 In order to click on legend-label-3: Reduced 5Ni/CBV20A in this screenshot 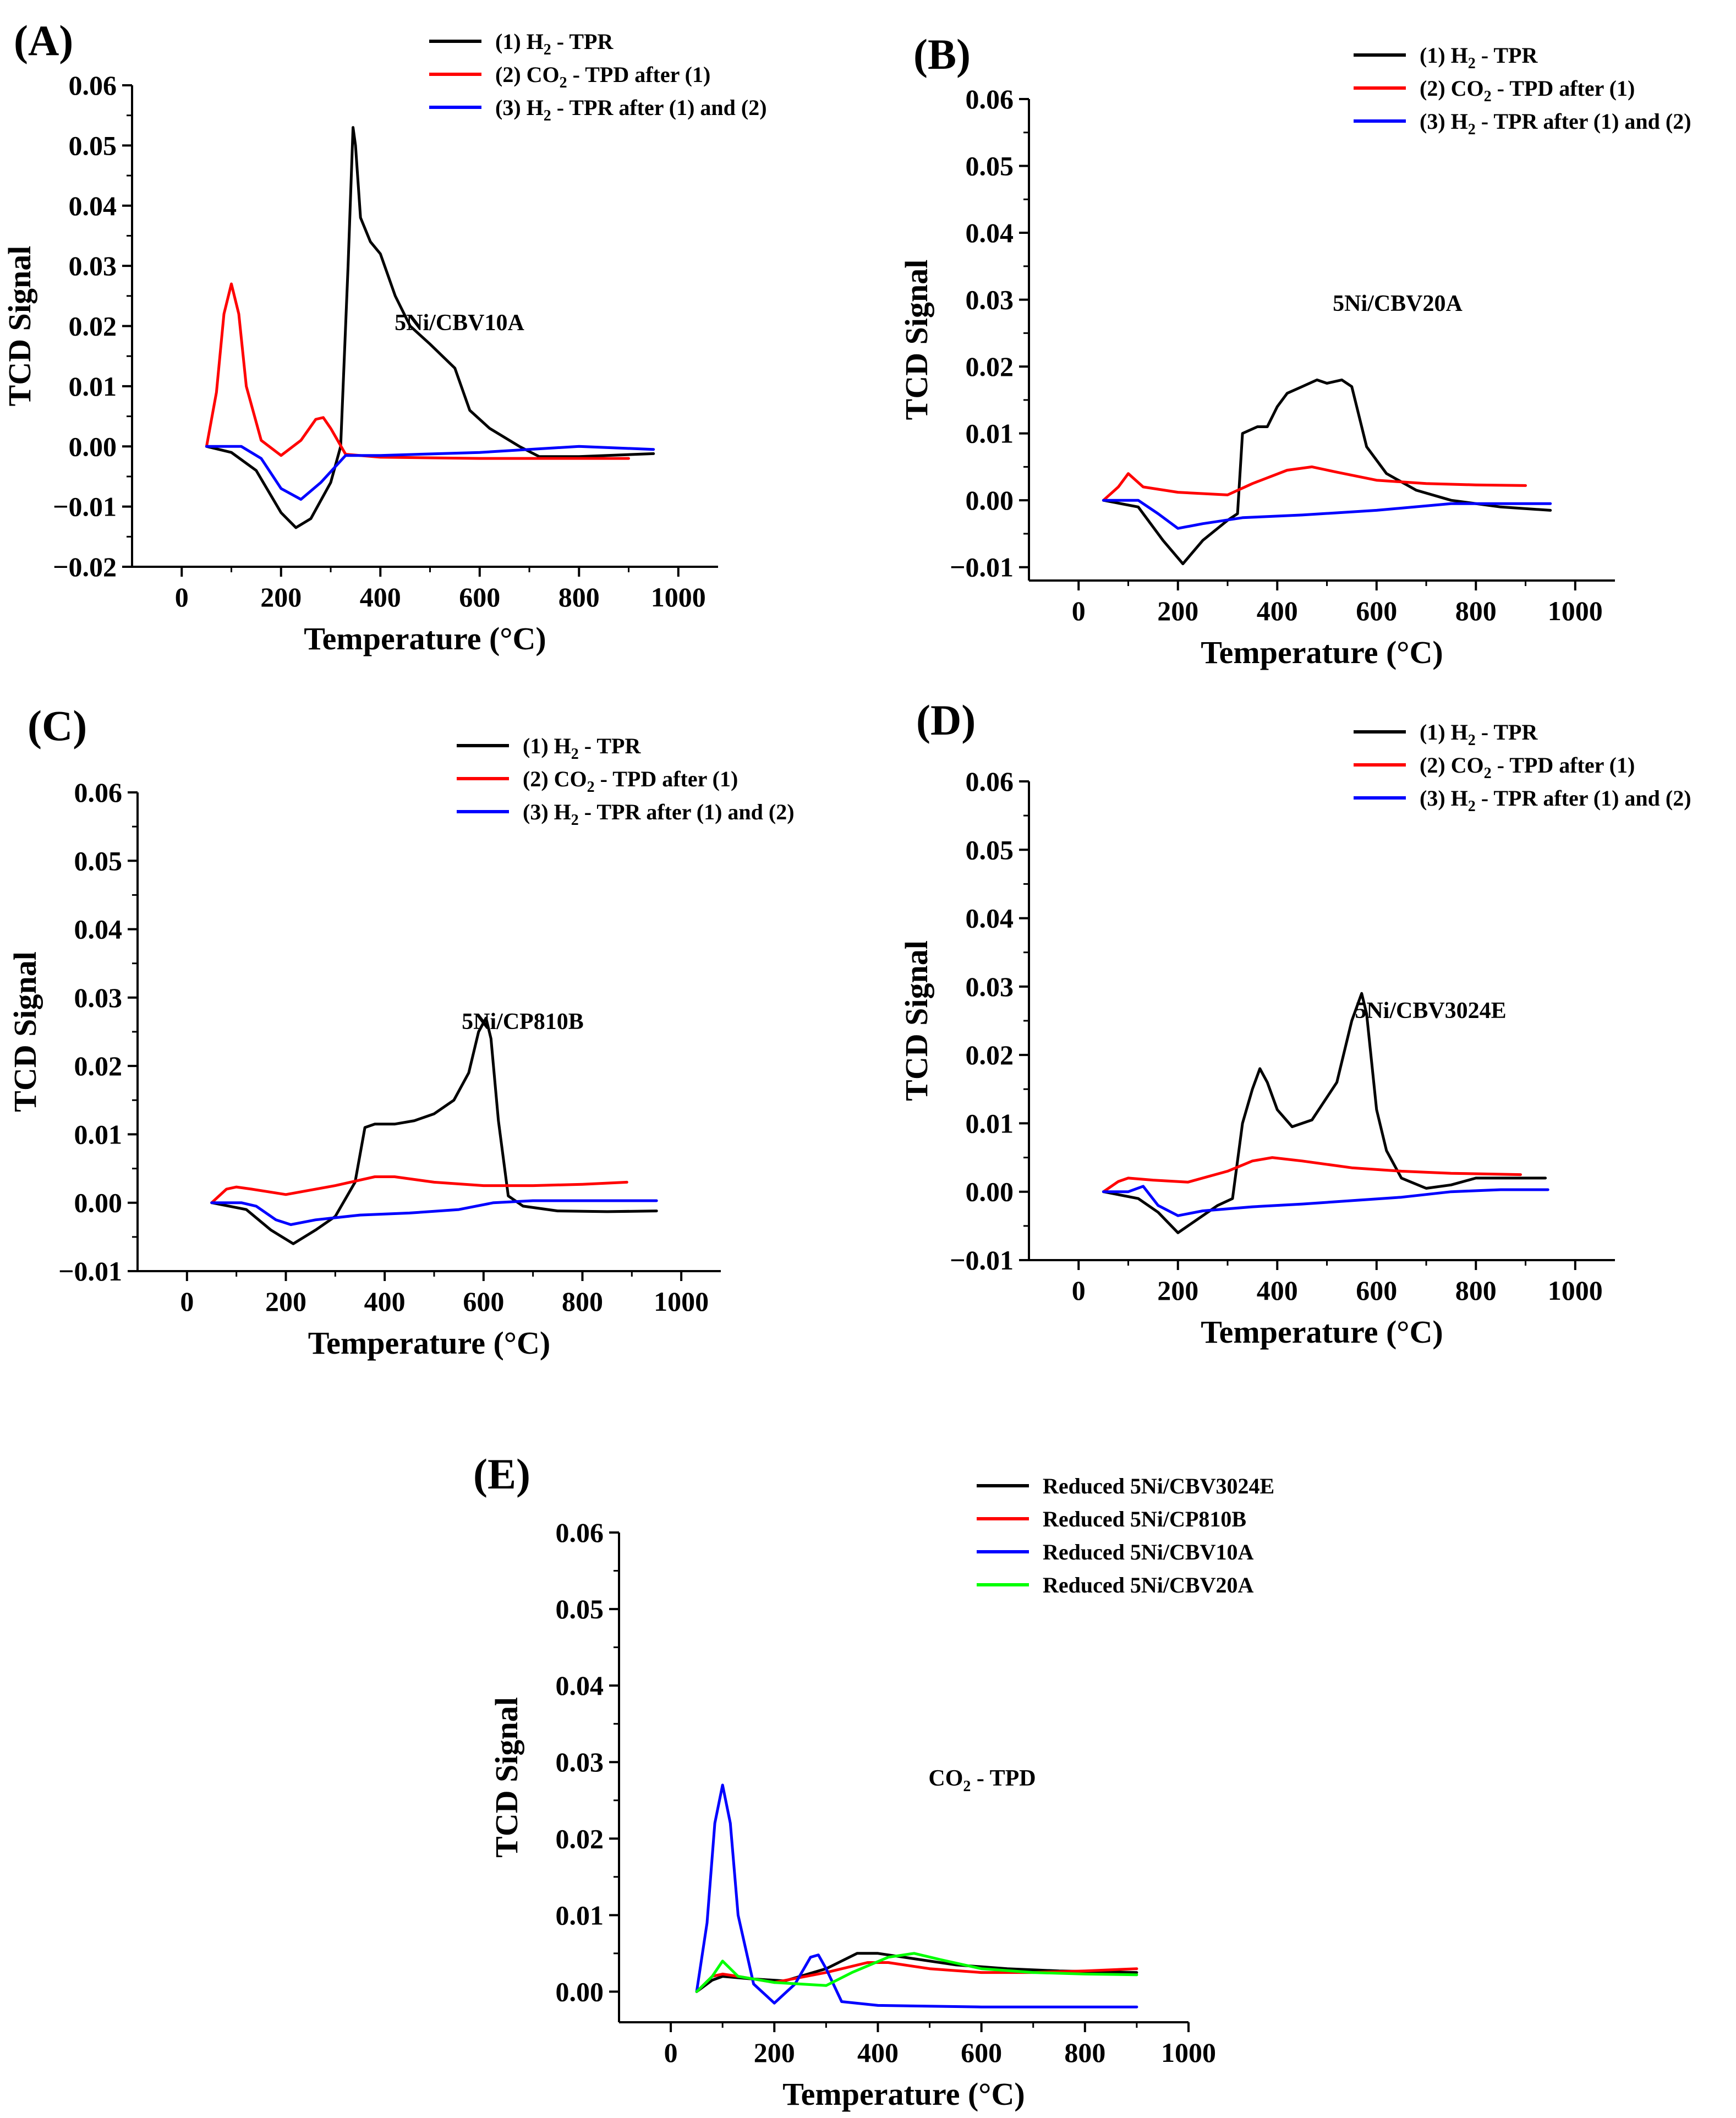, I will do `click(1148, 1585)`.